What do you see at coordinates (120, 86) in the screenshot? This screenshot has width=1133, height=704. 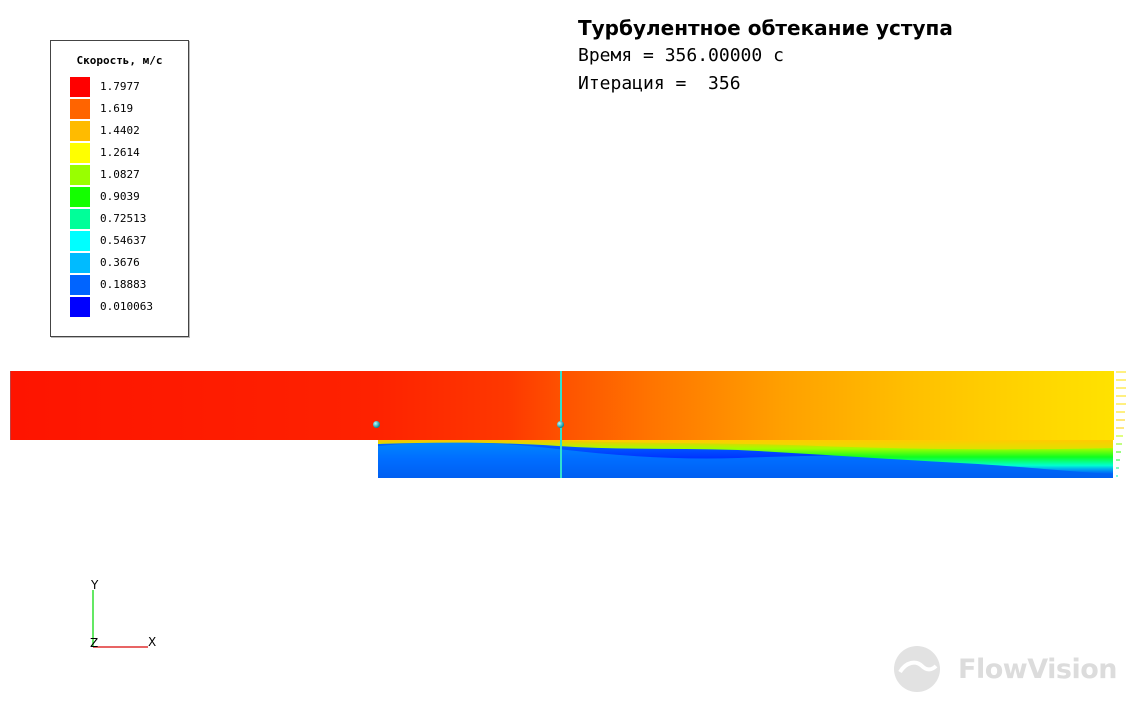 I see `legend-label: 1.7977` at bounding box center [120, 86].